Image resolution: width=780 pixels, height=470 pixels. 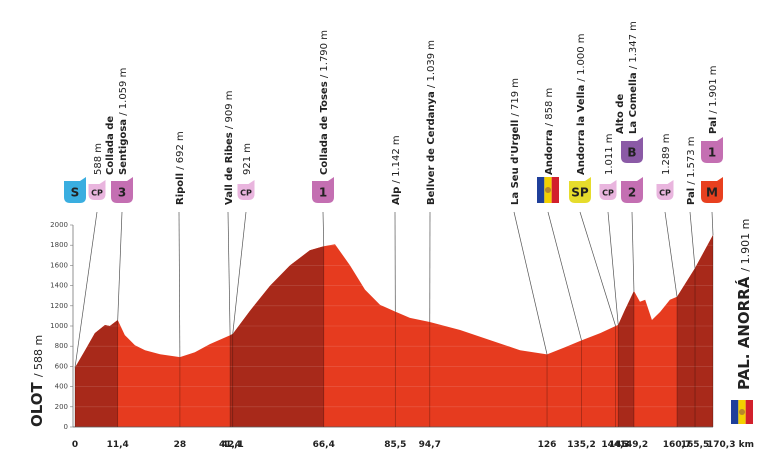 I want to click on badge: B, so click(x=632, y=150).